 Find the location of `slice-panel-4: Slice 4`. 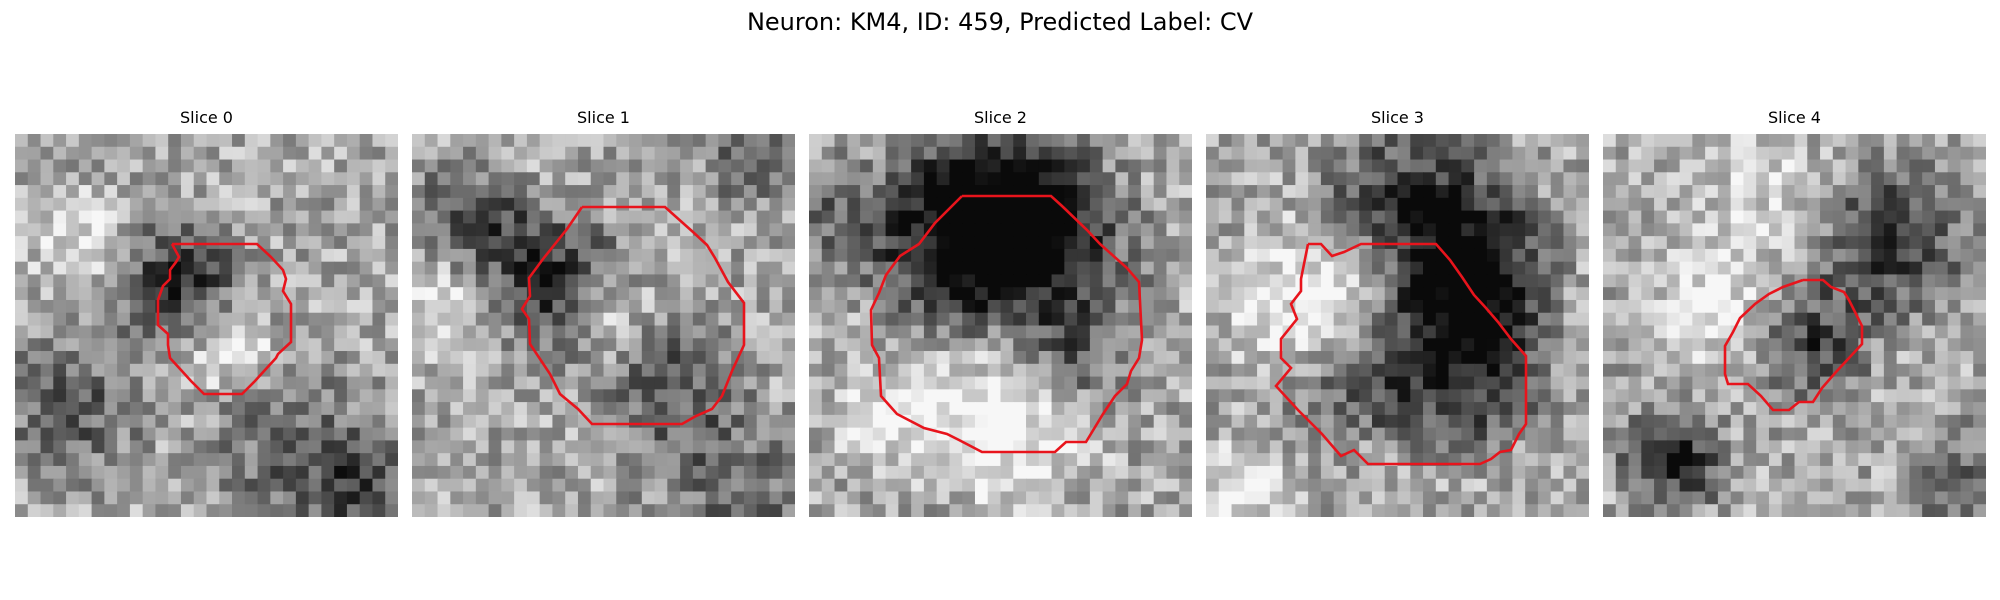

slice-panel-4: Slice 4 is located at coordinates (1794, 311).